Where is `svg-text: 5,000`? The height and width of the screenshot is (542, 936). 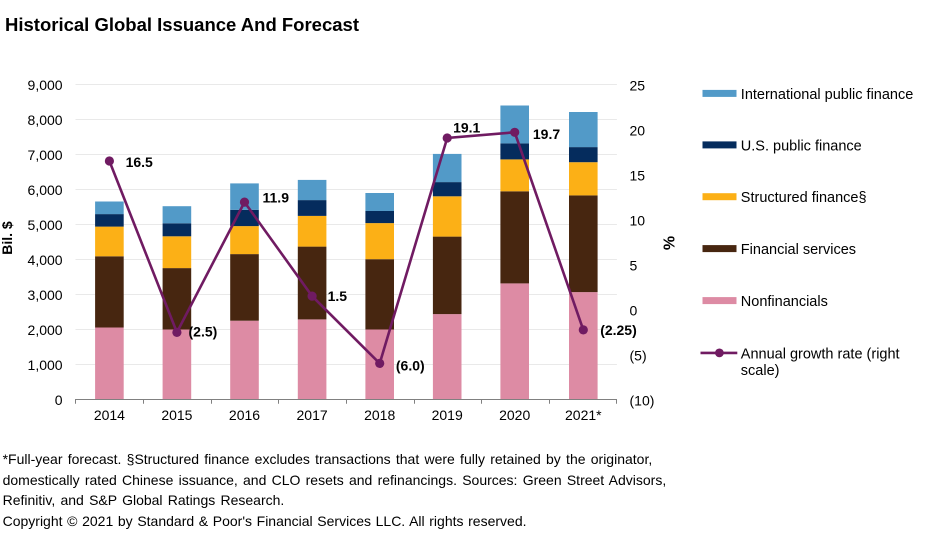
svg-text: 5,000 is located at coordinates (45, 225).